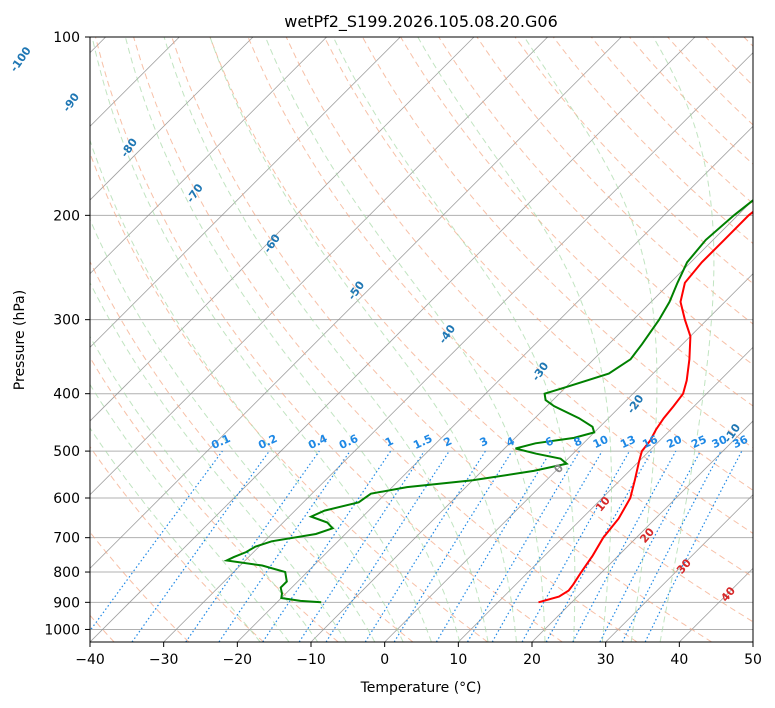 The image size is (775, 708). Describe the element at coordinates (311, 660) in the screenshot. I see `x-tick-label: −10` at that location.